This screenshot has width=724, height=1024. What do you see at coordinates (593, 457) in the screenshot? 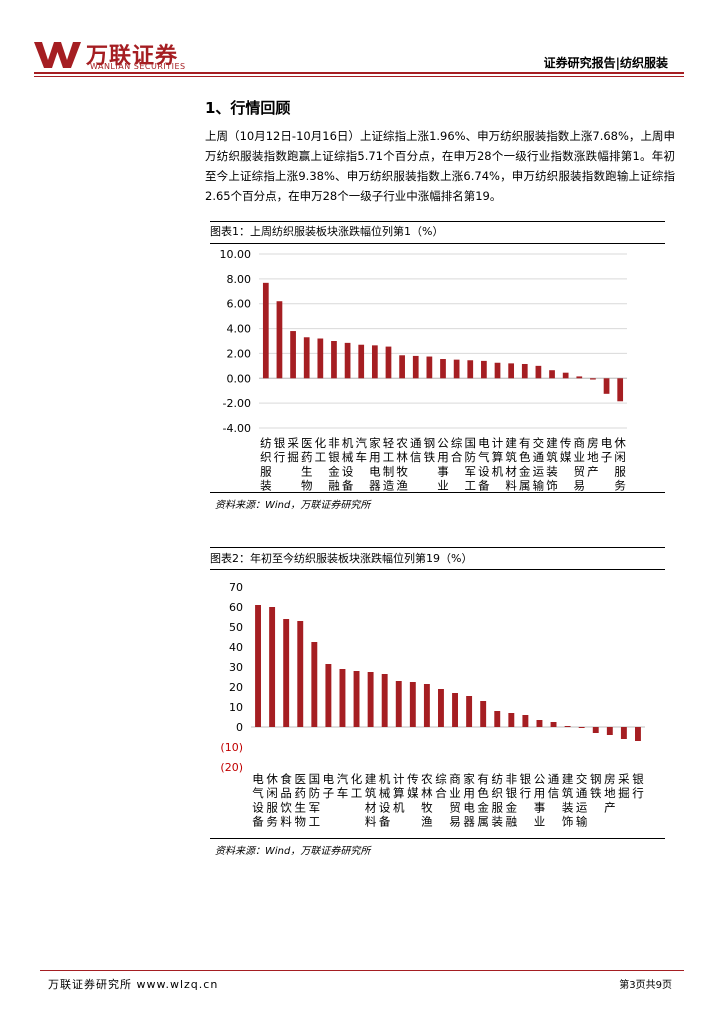
I see `category-label: 房地产` at bounding box center [593, 457].